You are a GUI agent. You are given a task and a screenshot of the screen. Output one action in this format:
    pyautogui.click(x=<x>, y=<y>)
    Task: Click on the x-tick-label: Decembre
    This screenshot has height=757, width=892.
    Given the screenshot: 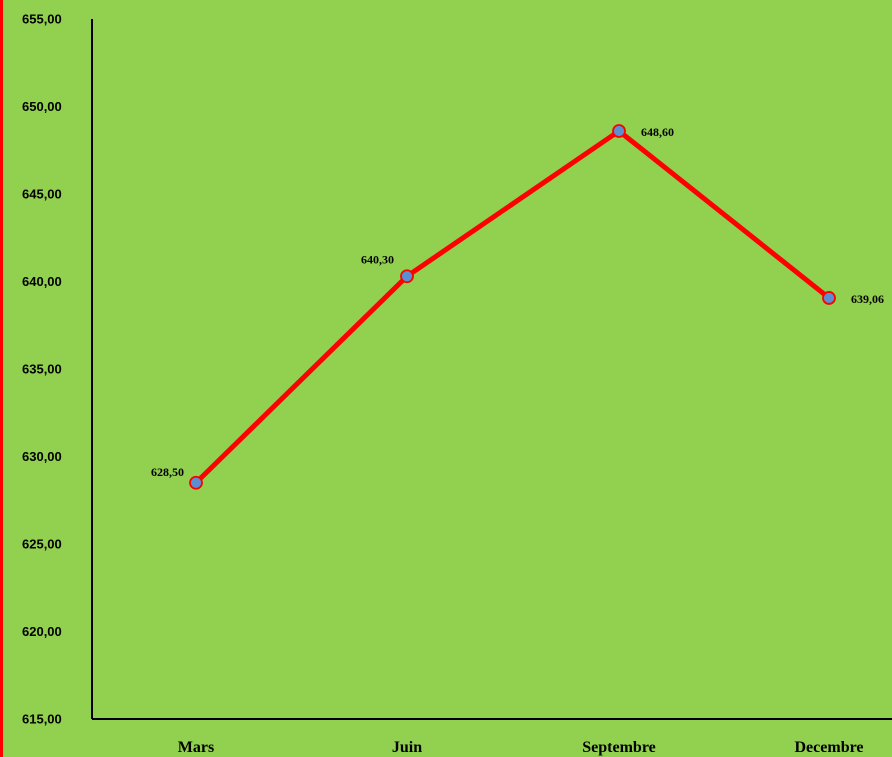 What is the action you would take?
    pyautogui.click(x=829, y=747)
    